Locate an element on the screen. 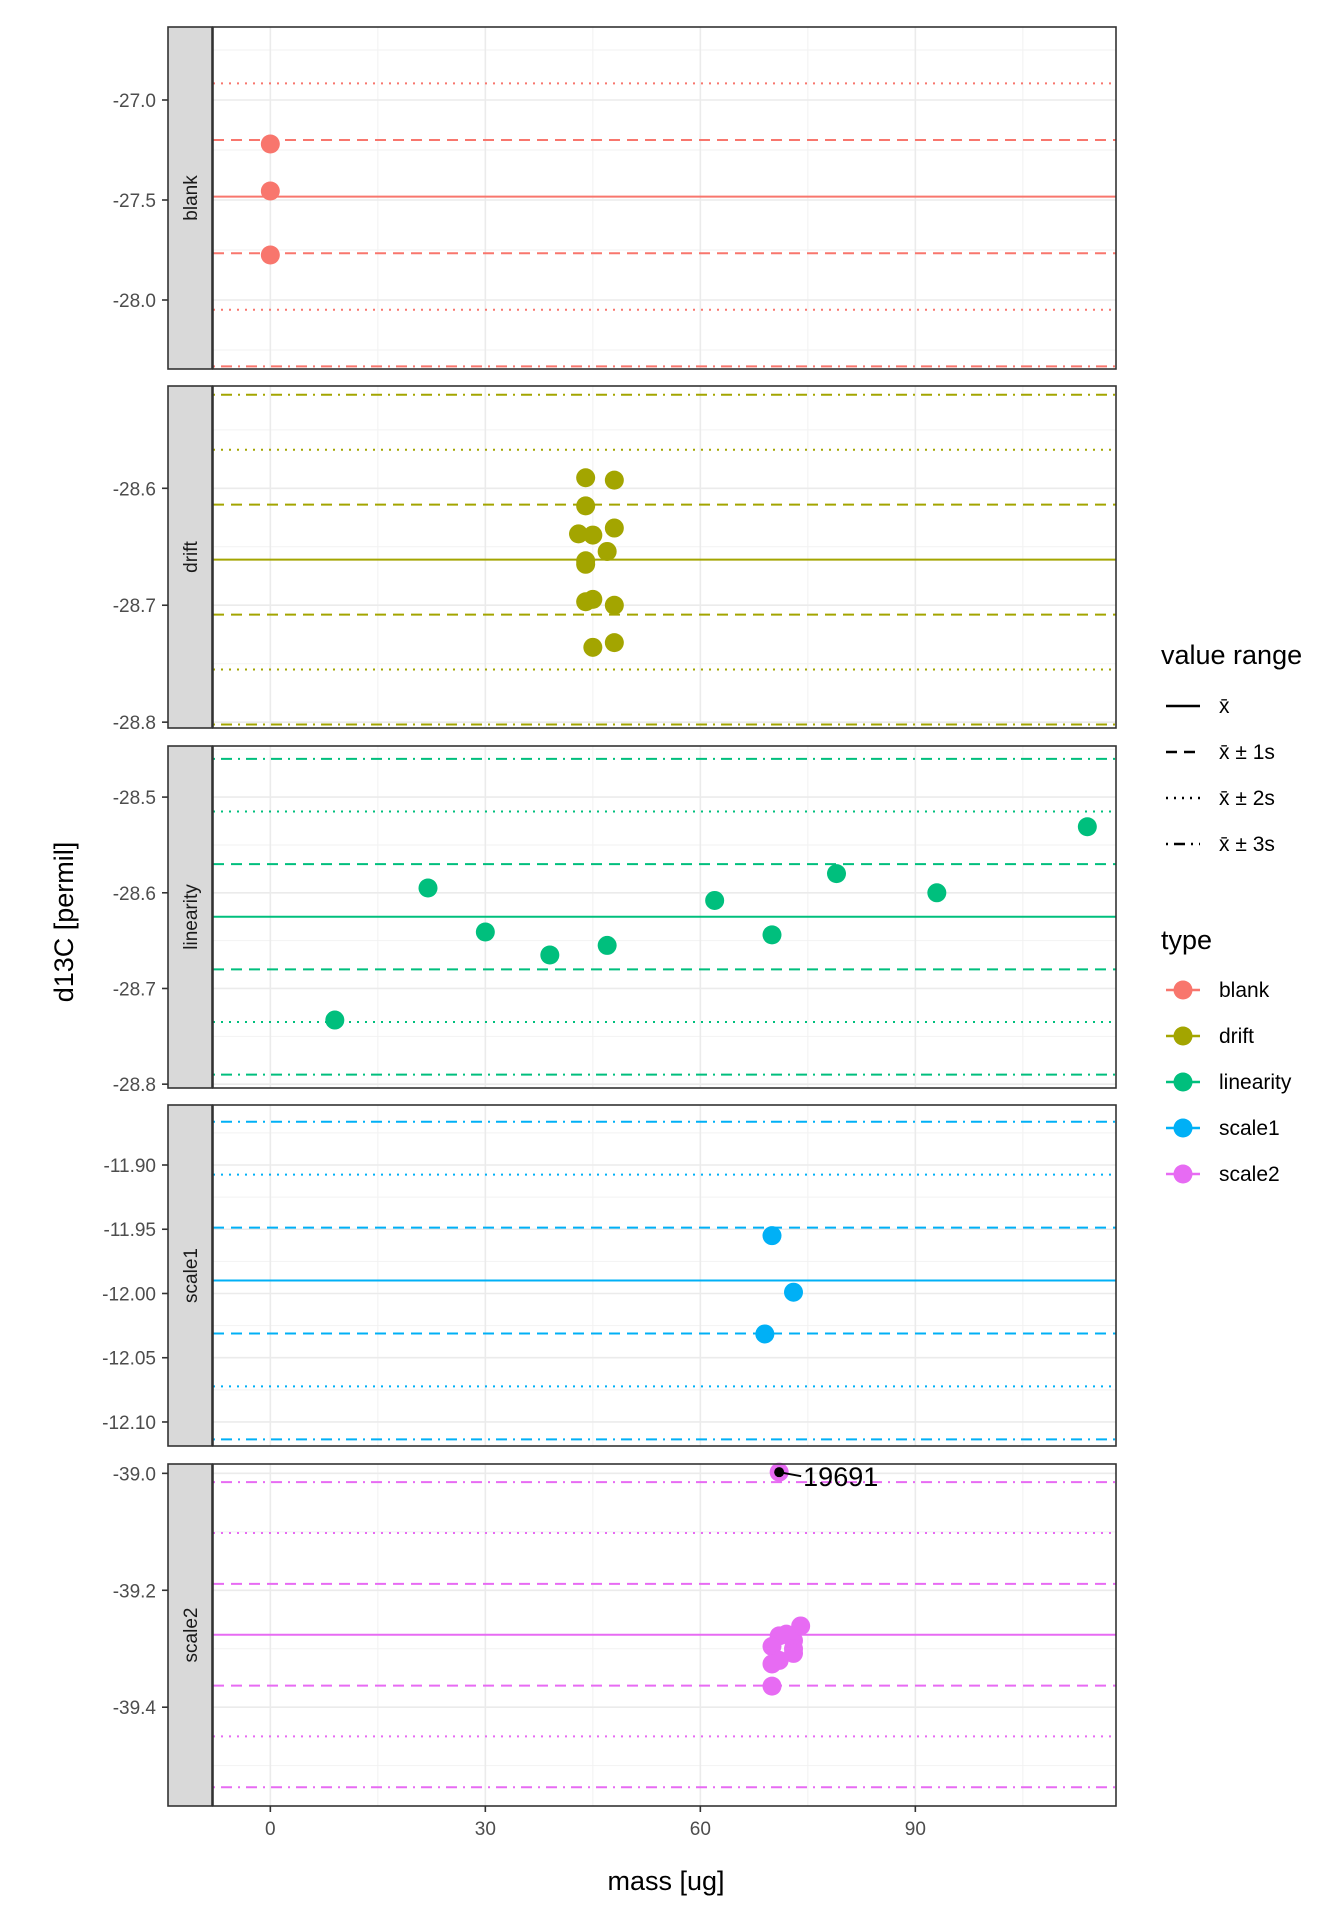 Image resolution: width=1344 pixels, height=1920 pixels. facet-strip-label: drift is located at coordinates (191, 556).